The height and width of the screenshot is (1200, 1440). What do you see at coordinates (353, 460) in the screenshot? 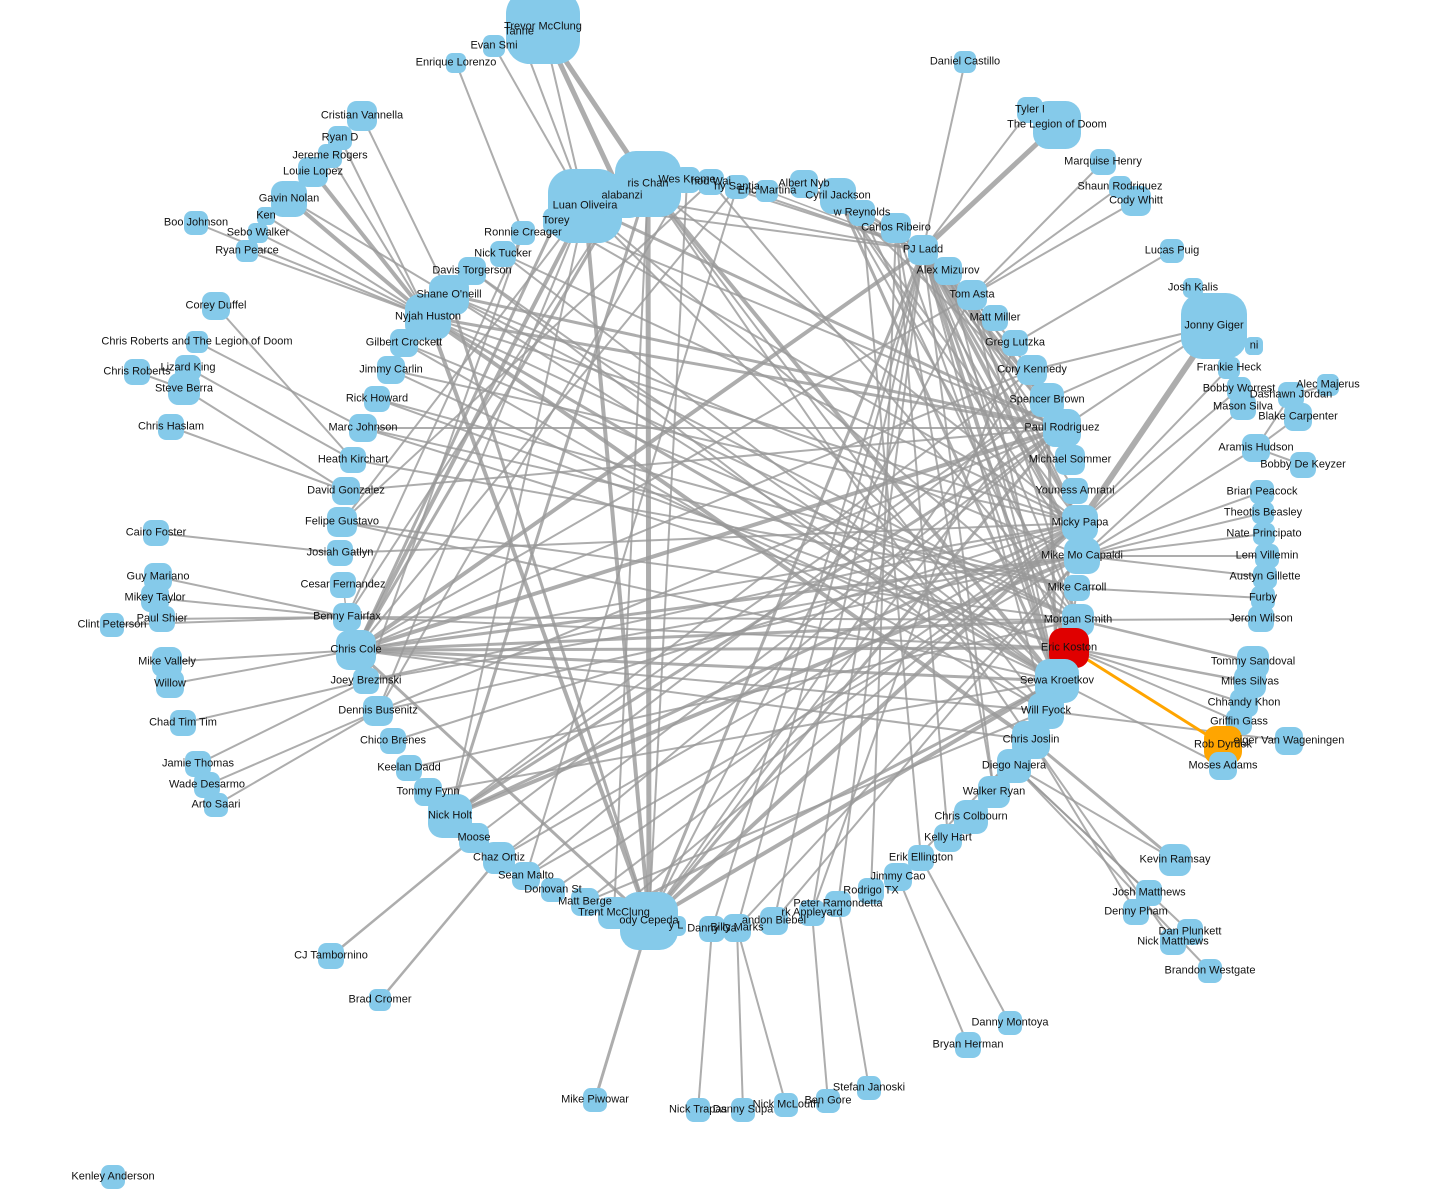
I see `node-heath-kirchart` at bounding box center [353, 460].